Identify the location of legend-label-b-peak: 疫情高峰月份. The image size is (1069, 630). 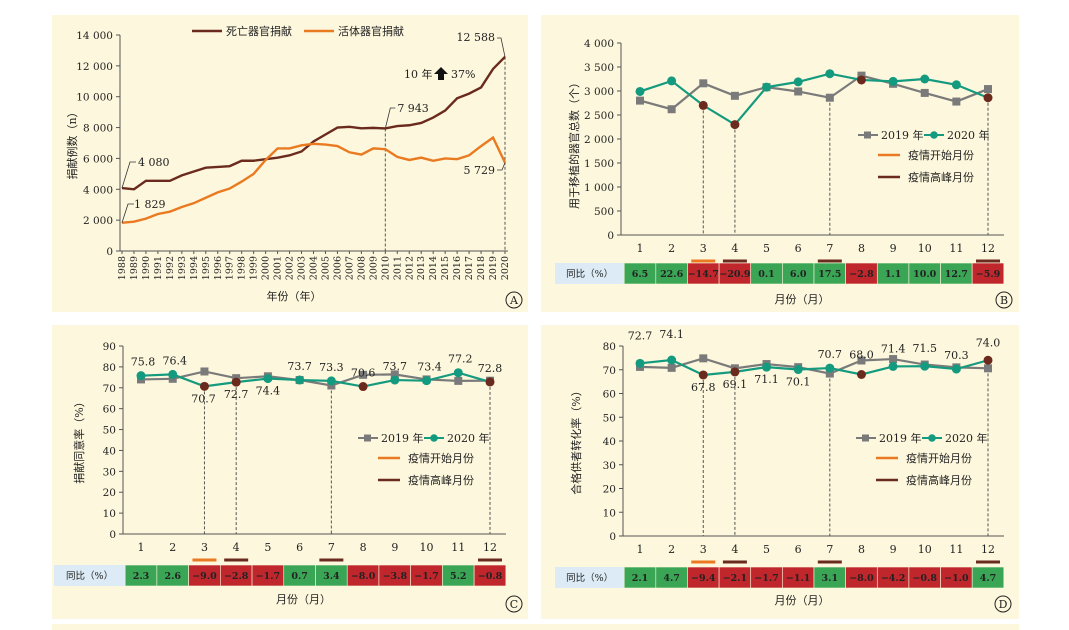
(941, 177).